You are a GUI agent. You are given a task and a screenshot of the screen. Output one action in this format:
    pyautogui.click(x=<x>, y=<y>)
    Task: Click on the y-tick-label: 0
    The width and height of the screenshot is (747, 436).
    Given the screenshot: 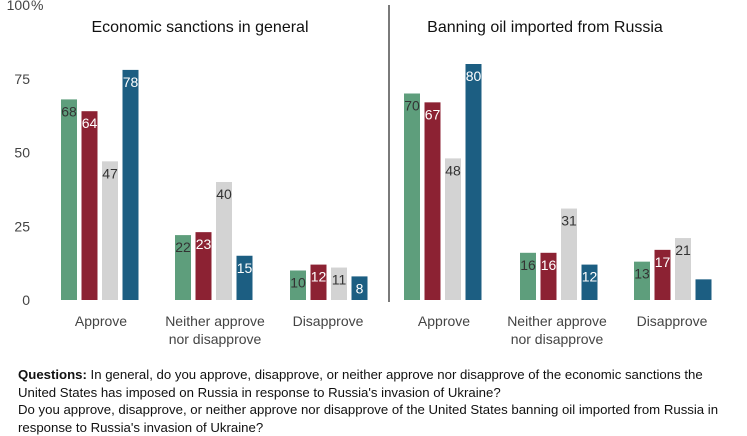 What is the action you would take?
    pyautogui.click(x=26, y=300)
    